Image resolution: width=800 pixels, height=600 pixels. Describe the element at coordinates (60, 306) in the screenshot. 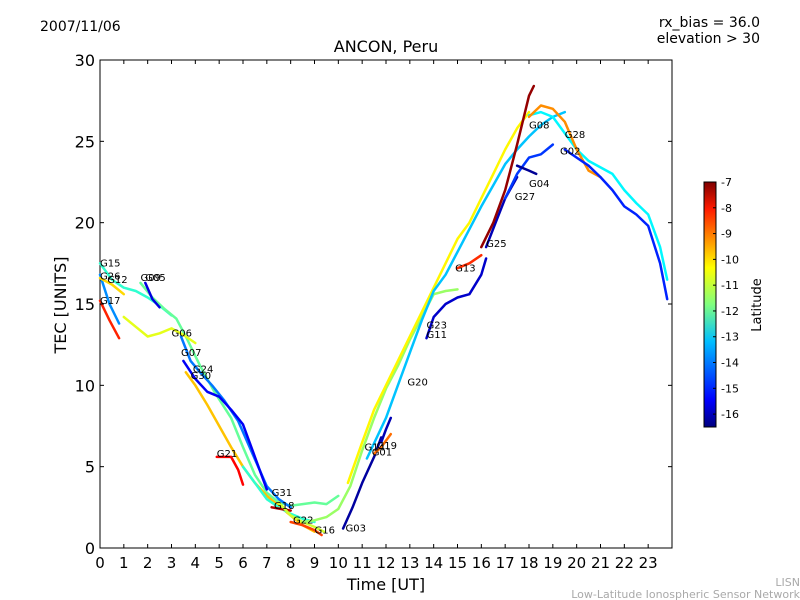

I see `y-axis-label: TEC [UNITS]` at that location.